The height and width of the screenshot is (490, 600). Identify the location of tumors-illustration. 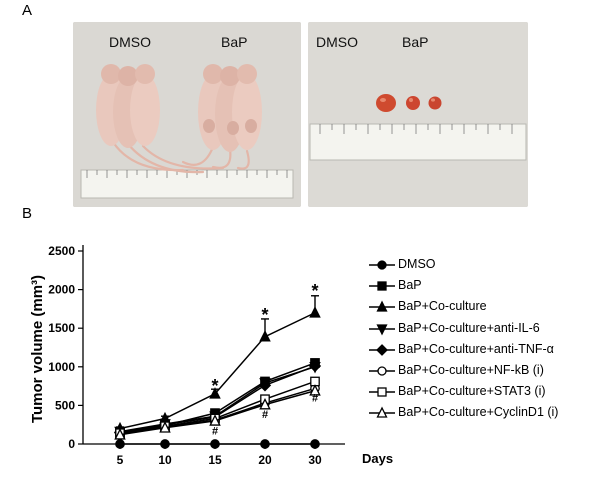
(418, 114).